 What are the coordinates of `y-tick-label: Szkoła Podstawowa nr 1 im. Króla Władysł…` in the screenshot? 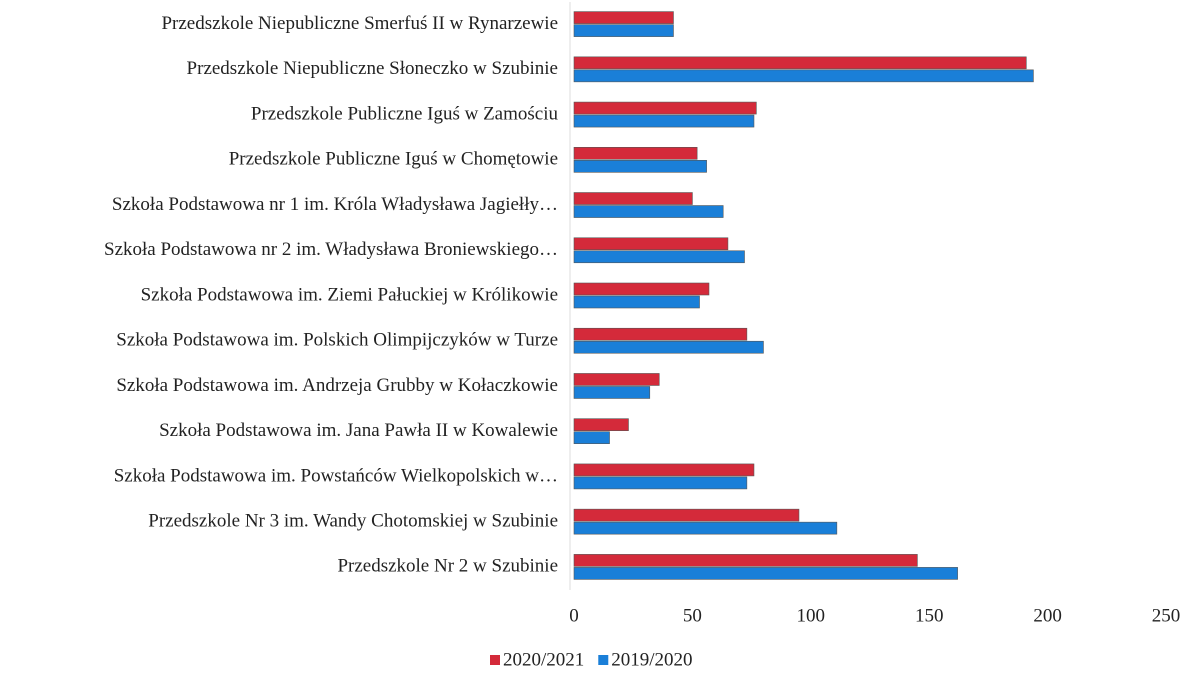 It's located at (335, 204).